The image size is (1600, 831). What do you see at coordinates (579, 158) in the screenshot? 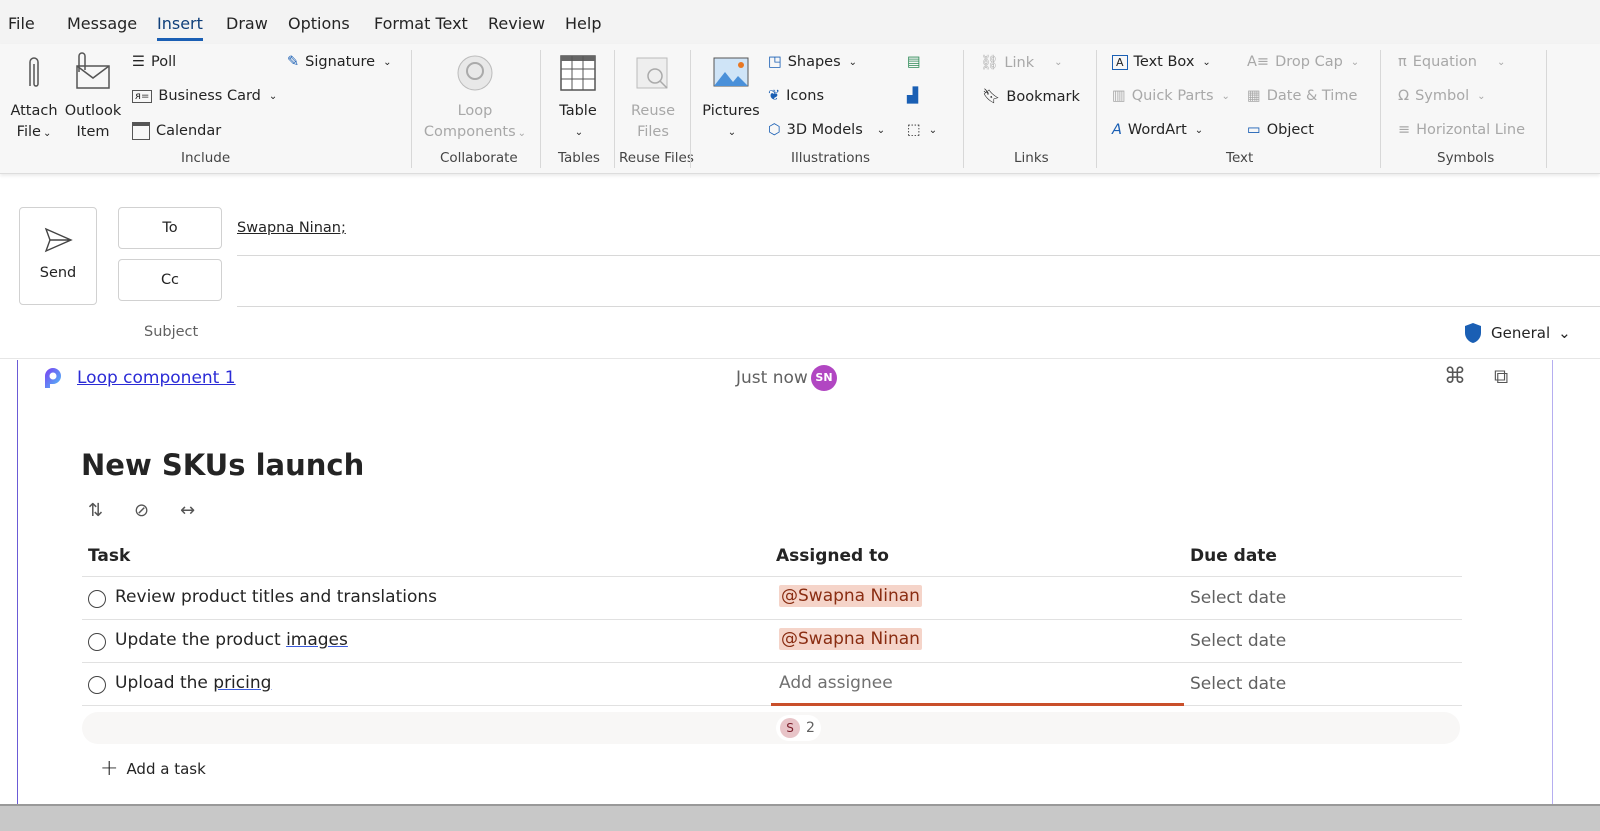
I see `group-label-tables: Tables` at bounding box center [579, 158].